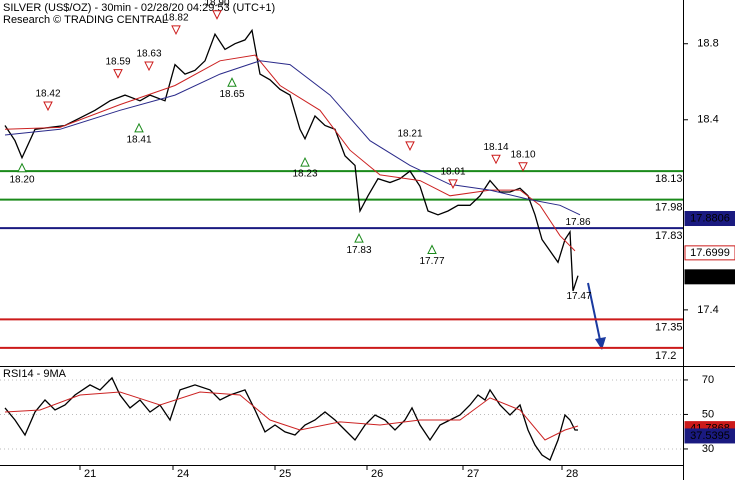 The width and height of the screenshot is (735, 480). I want to click on level-label: 17.98, so click(669, 208).